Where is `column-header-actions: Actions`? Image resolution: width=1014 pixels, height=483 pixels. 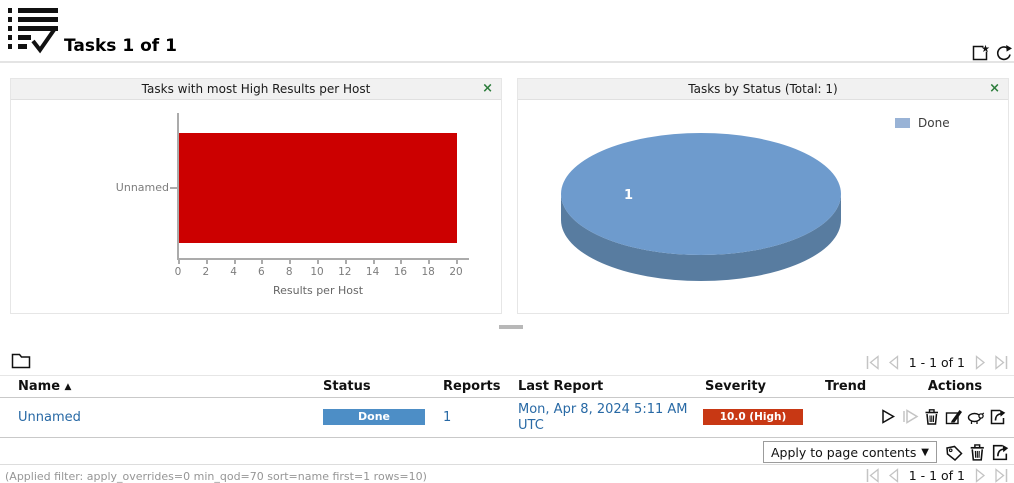 column-header-actions: Actions is located at coordinates (955, 386).